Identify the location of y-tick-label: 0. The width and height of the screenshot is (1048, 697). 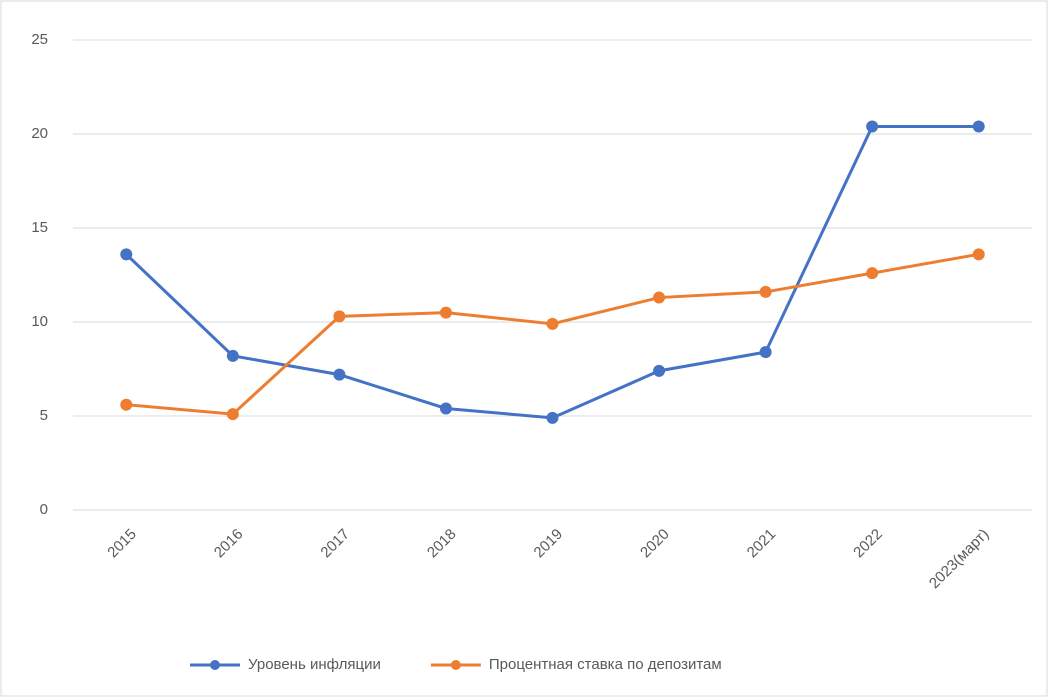
(44, 509).